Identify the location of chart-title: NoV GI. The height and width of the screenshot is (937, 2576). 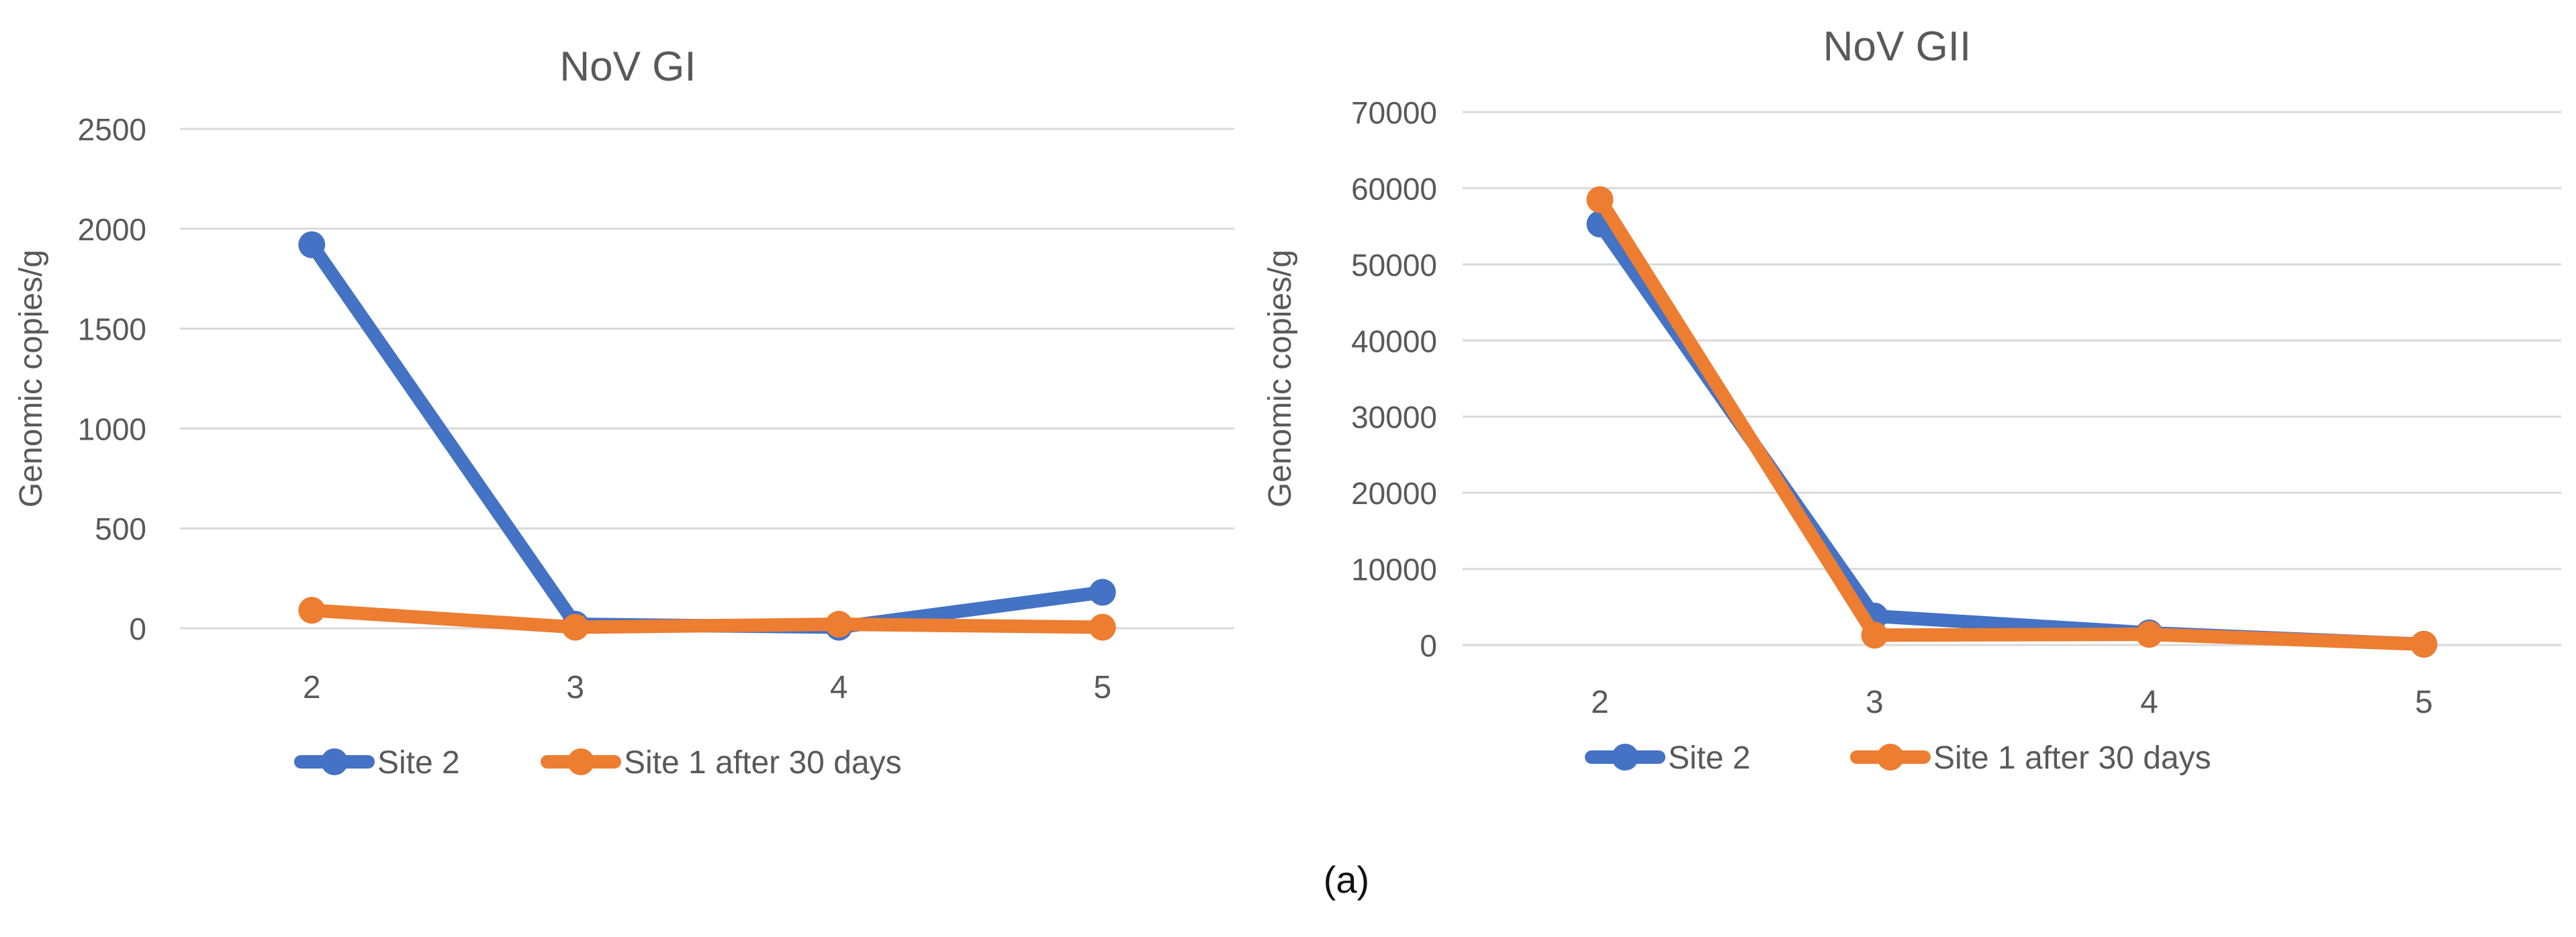
(627, 67).